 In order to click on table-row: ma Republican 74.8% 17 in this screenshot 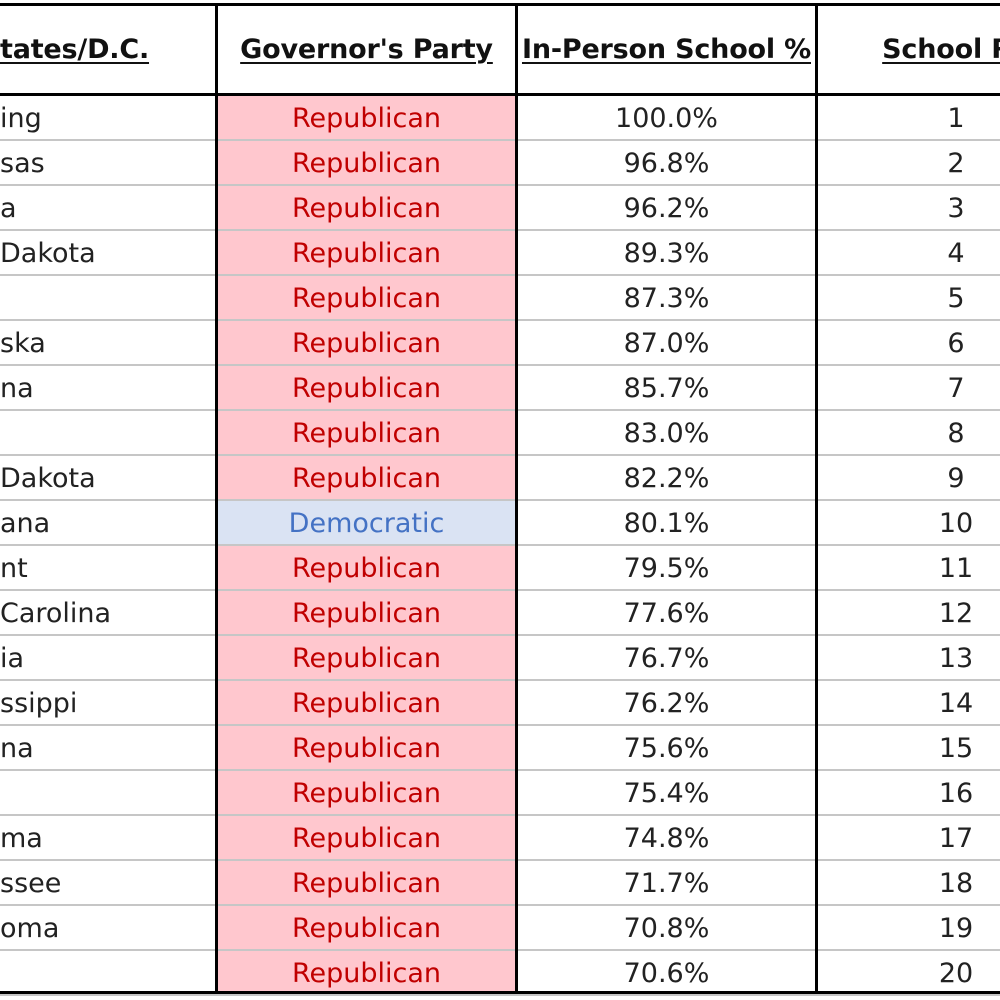, I will do `click(500, 838)`.